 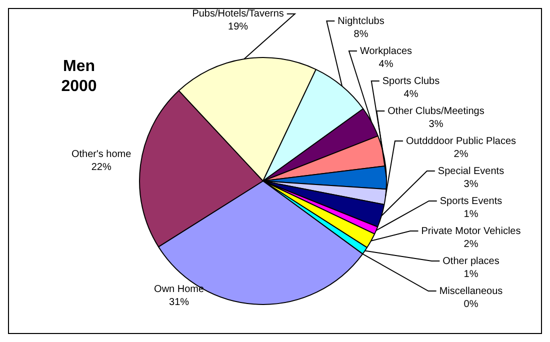 I want to click on slice-label: Workplaces, so click(x=386, y=51).